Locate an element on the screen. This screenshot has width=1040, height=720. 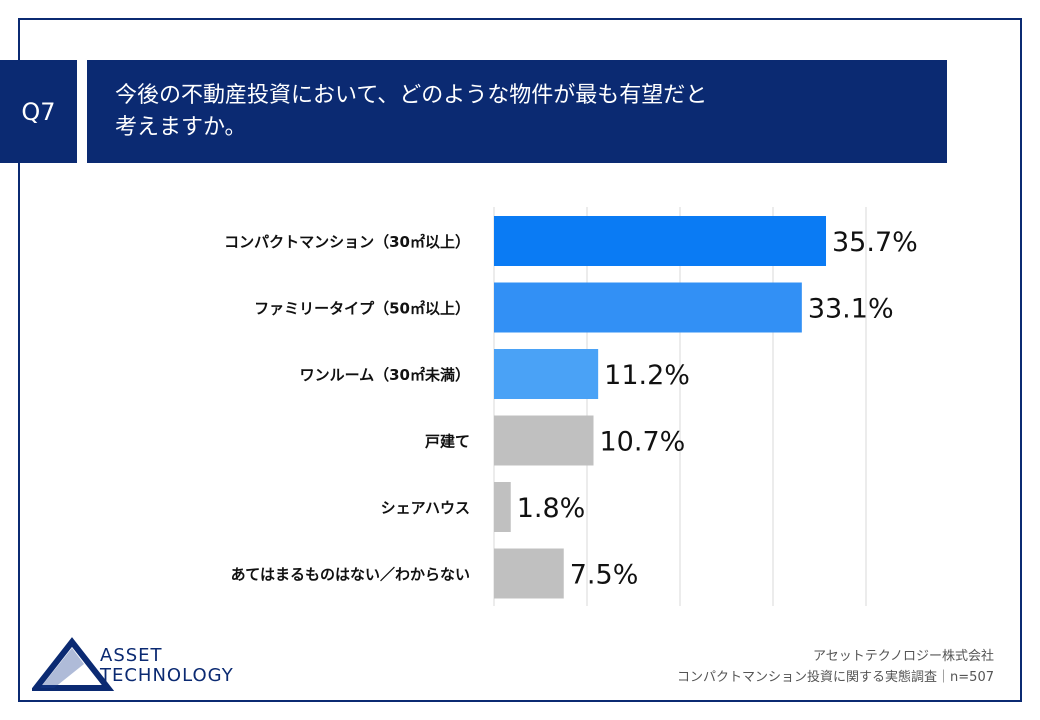
logo-text: ASSET TECHNOLOGY is located at coordinates (167, 666).